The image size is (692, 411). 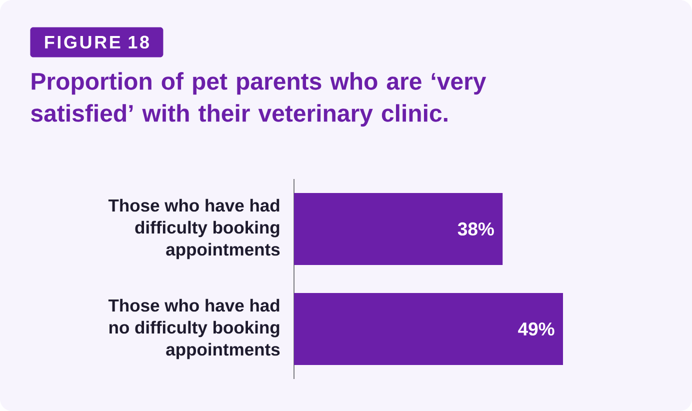 I want to click on data-label: 38%, so click(x=476, y=229).